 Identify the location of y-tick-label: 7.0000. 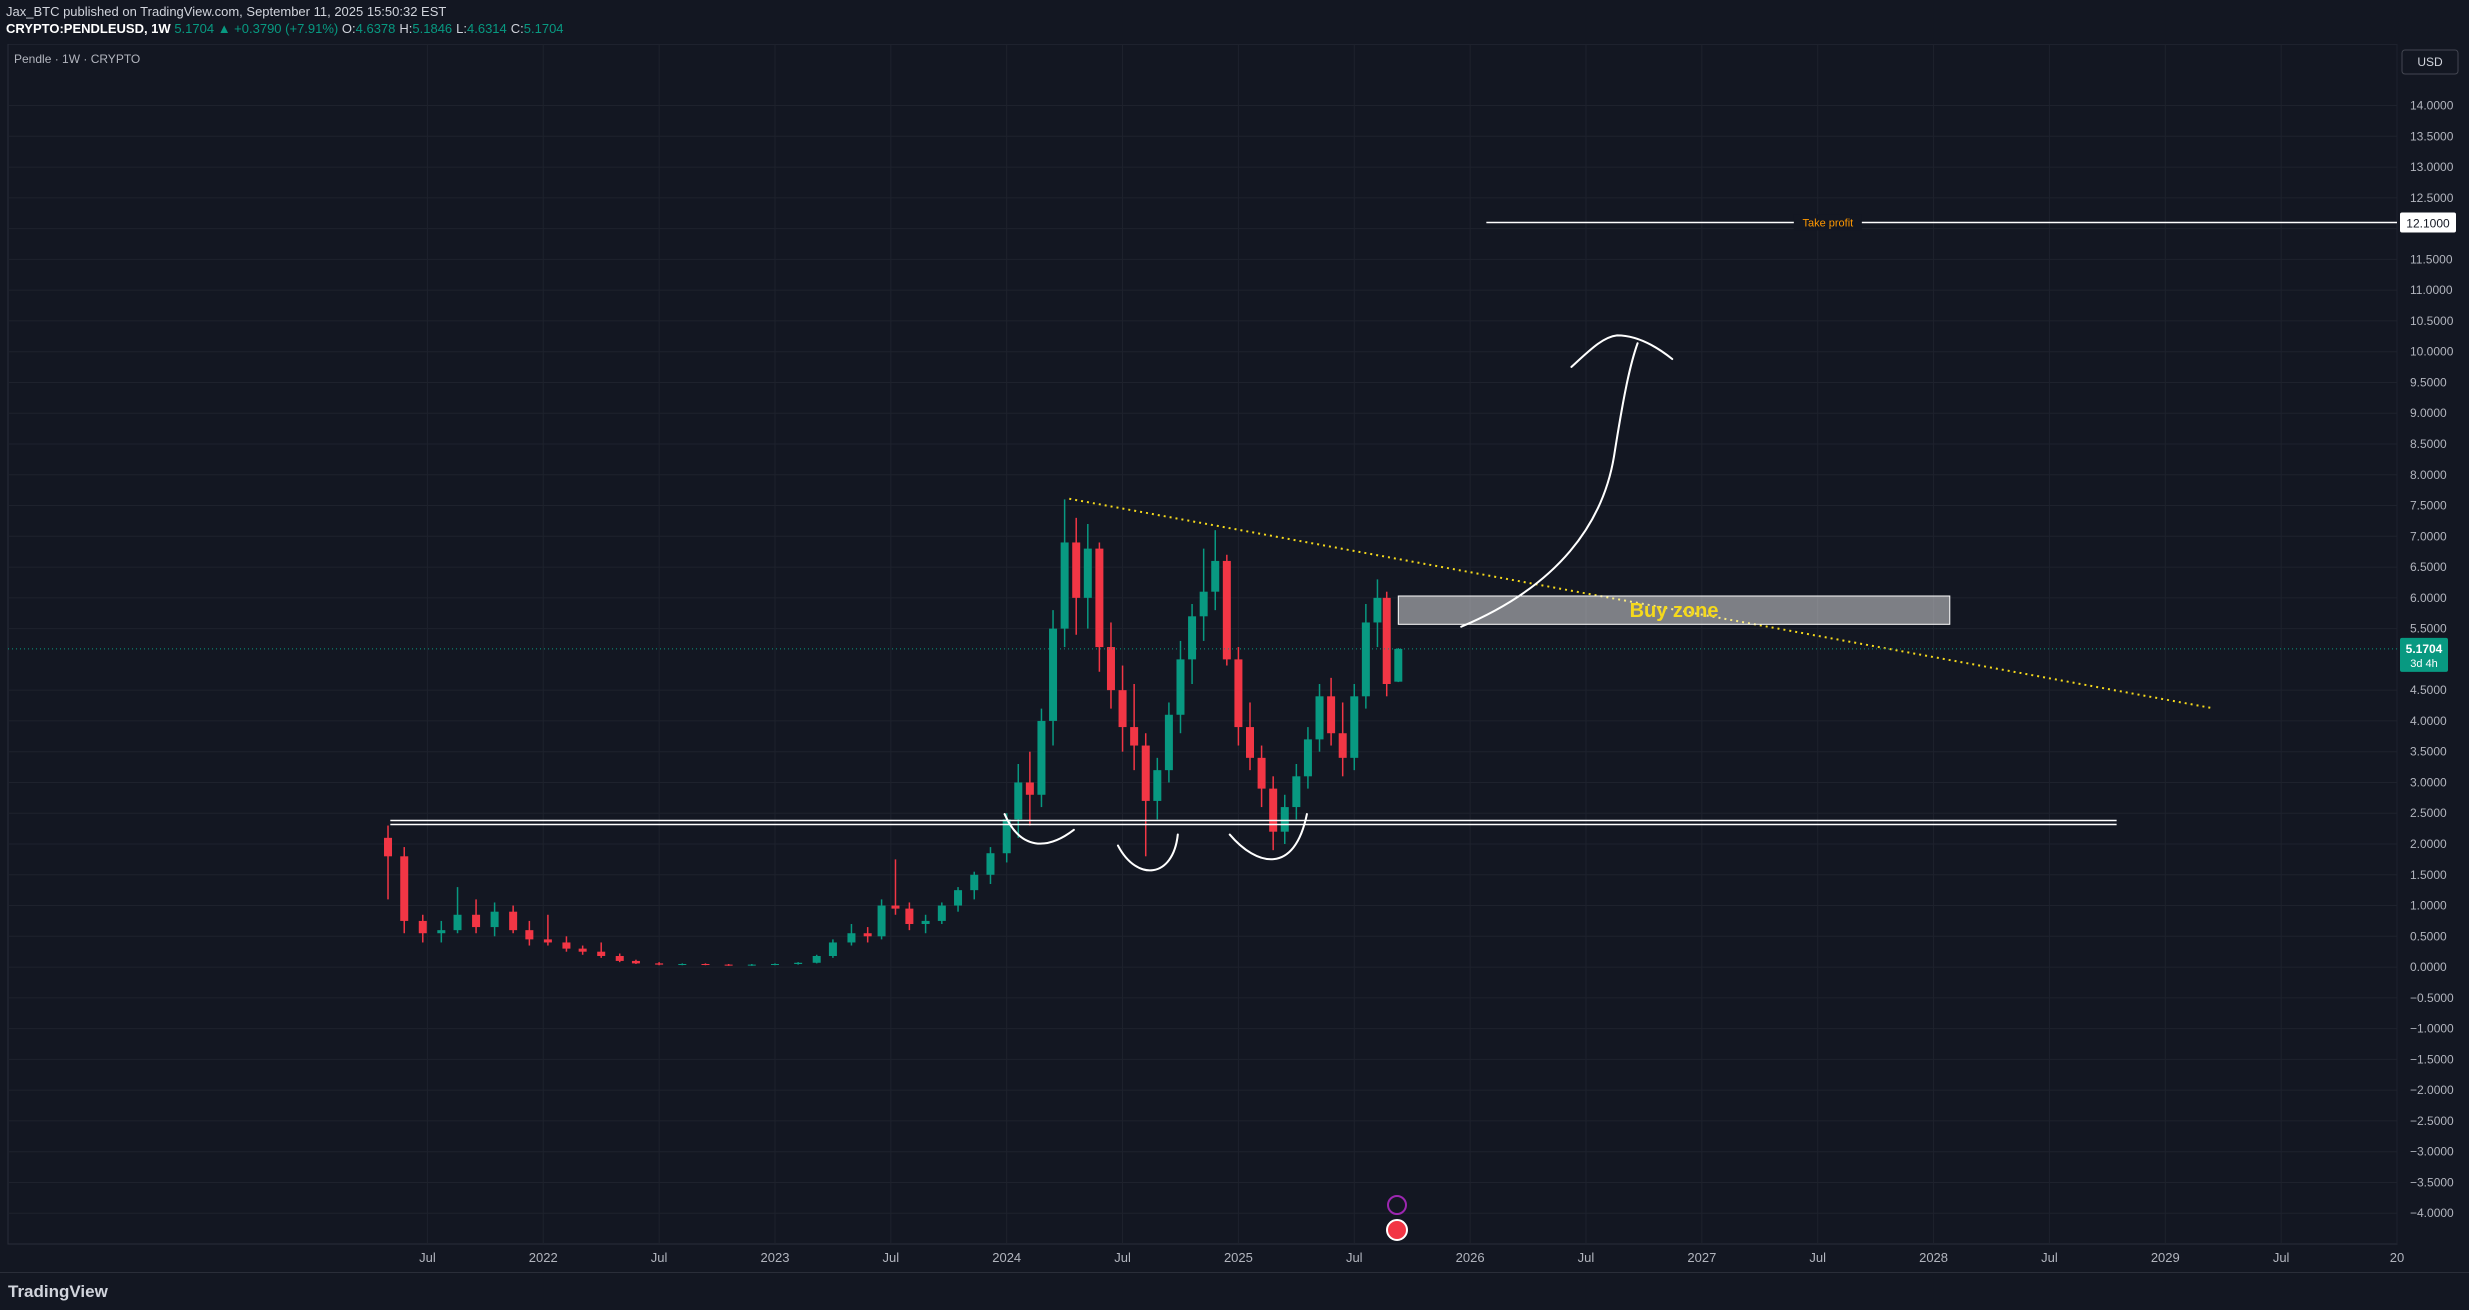
(2428, 536).